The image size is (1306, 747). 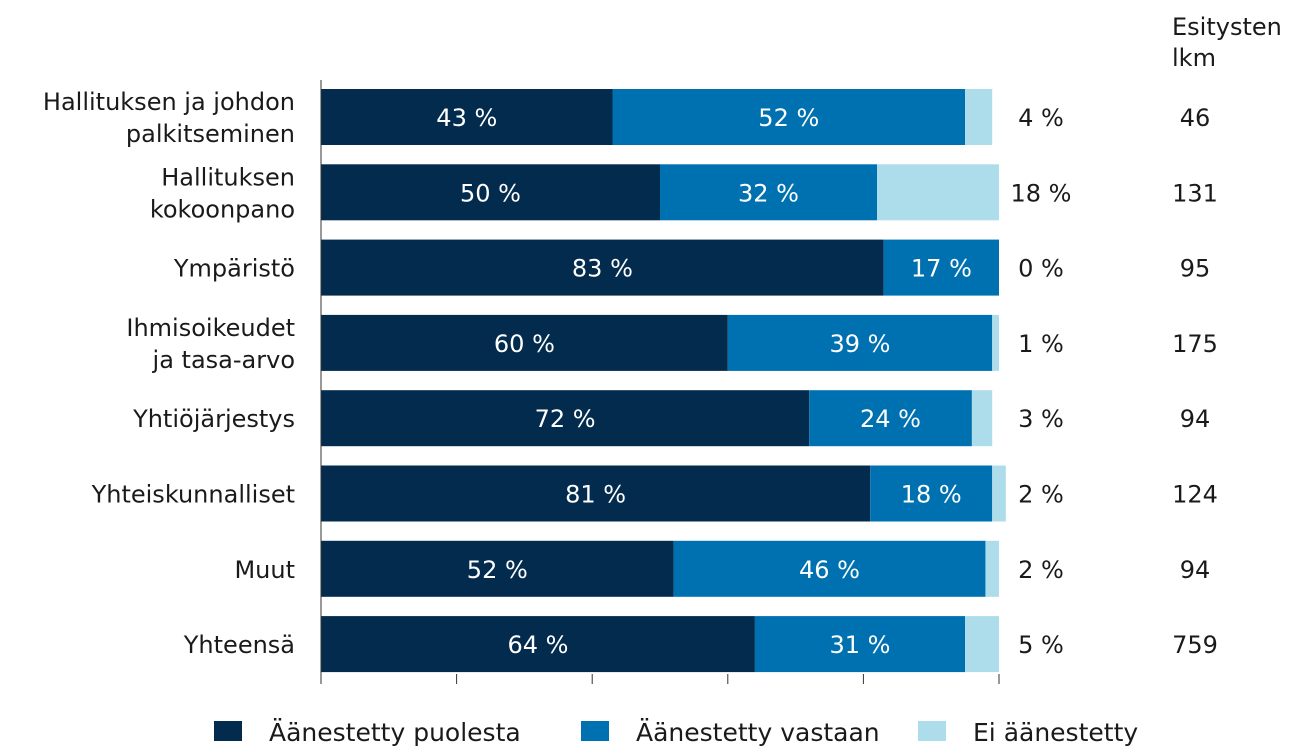 I want to click on legend-label-0: Äänestetty puolesta, so click(x=395, y=732).